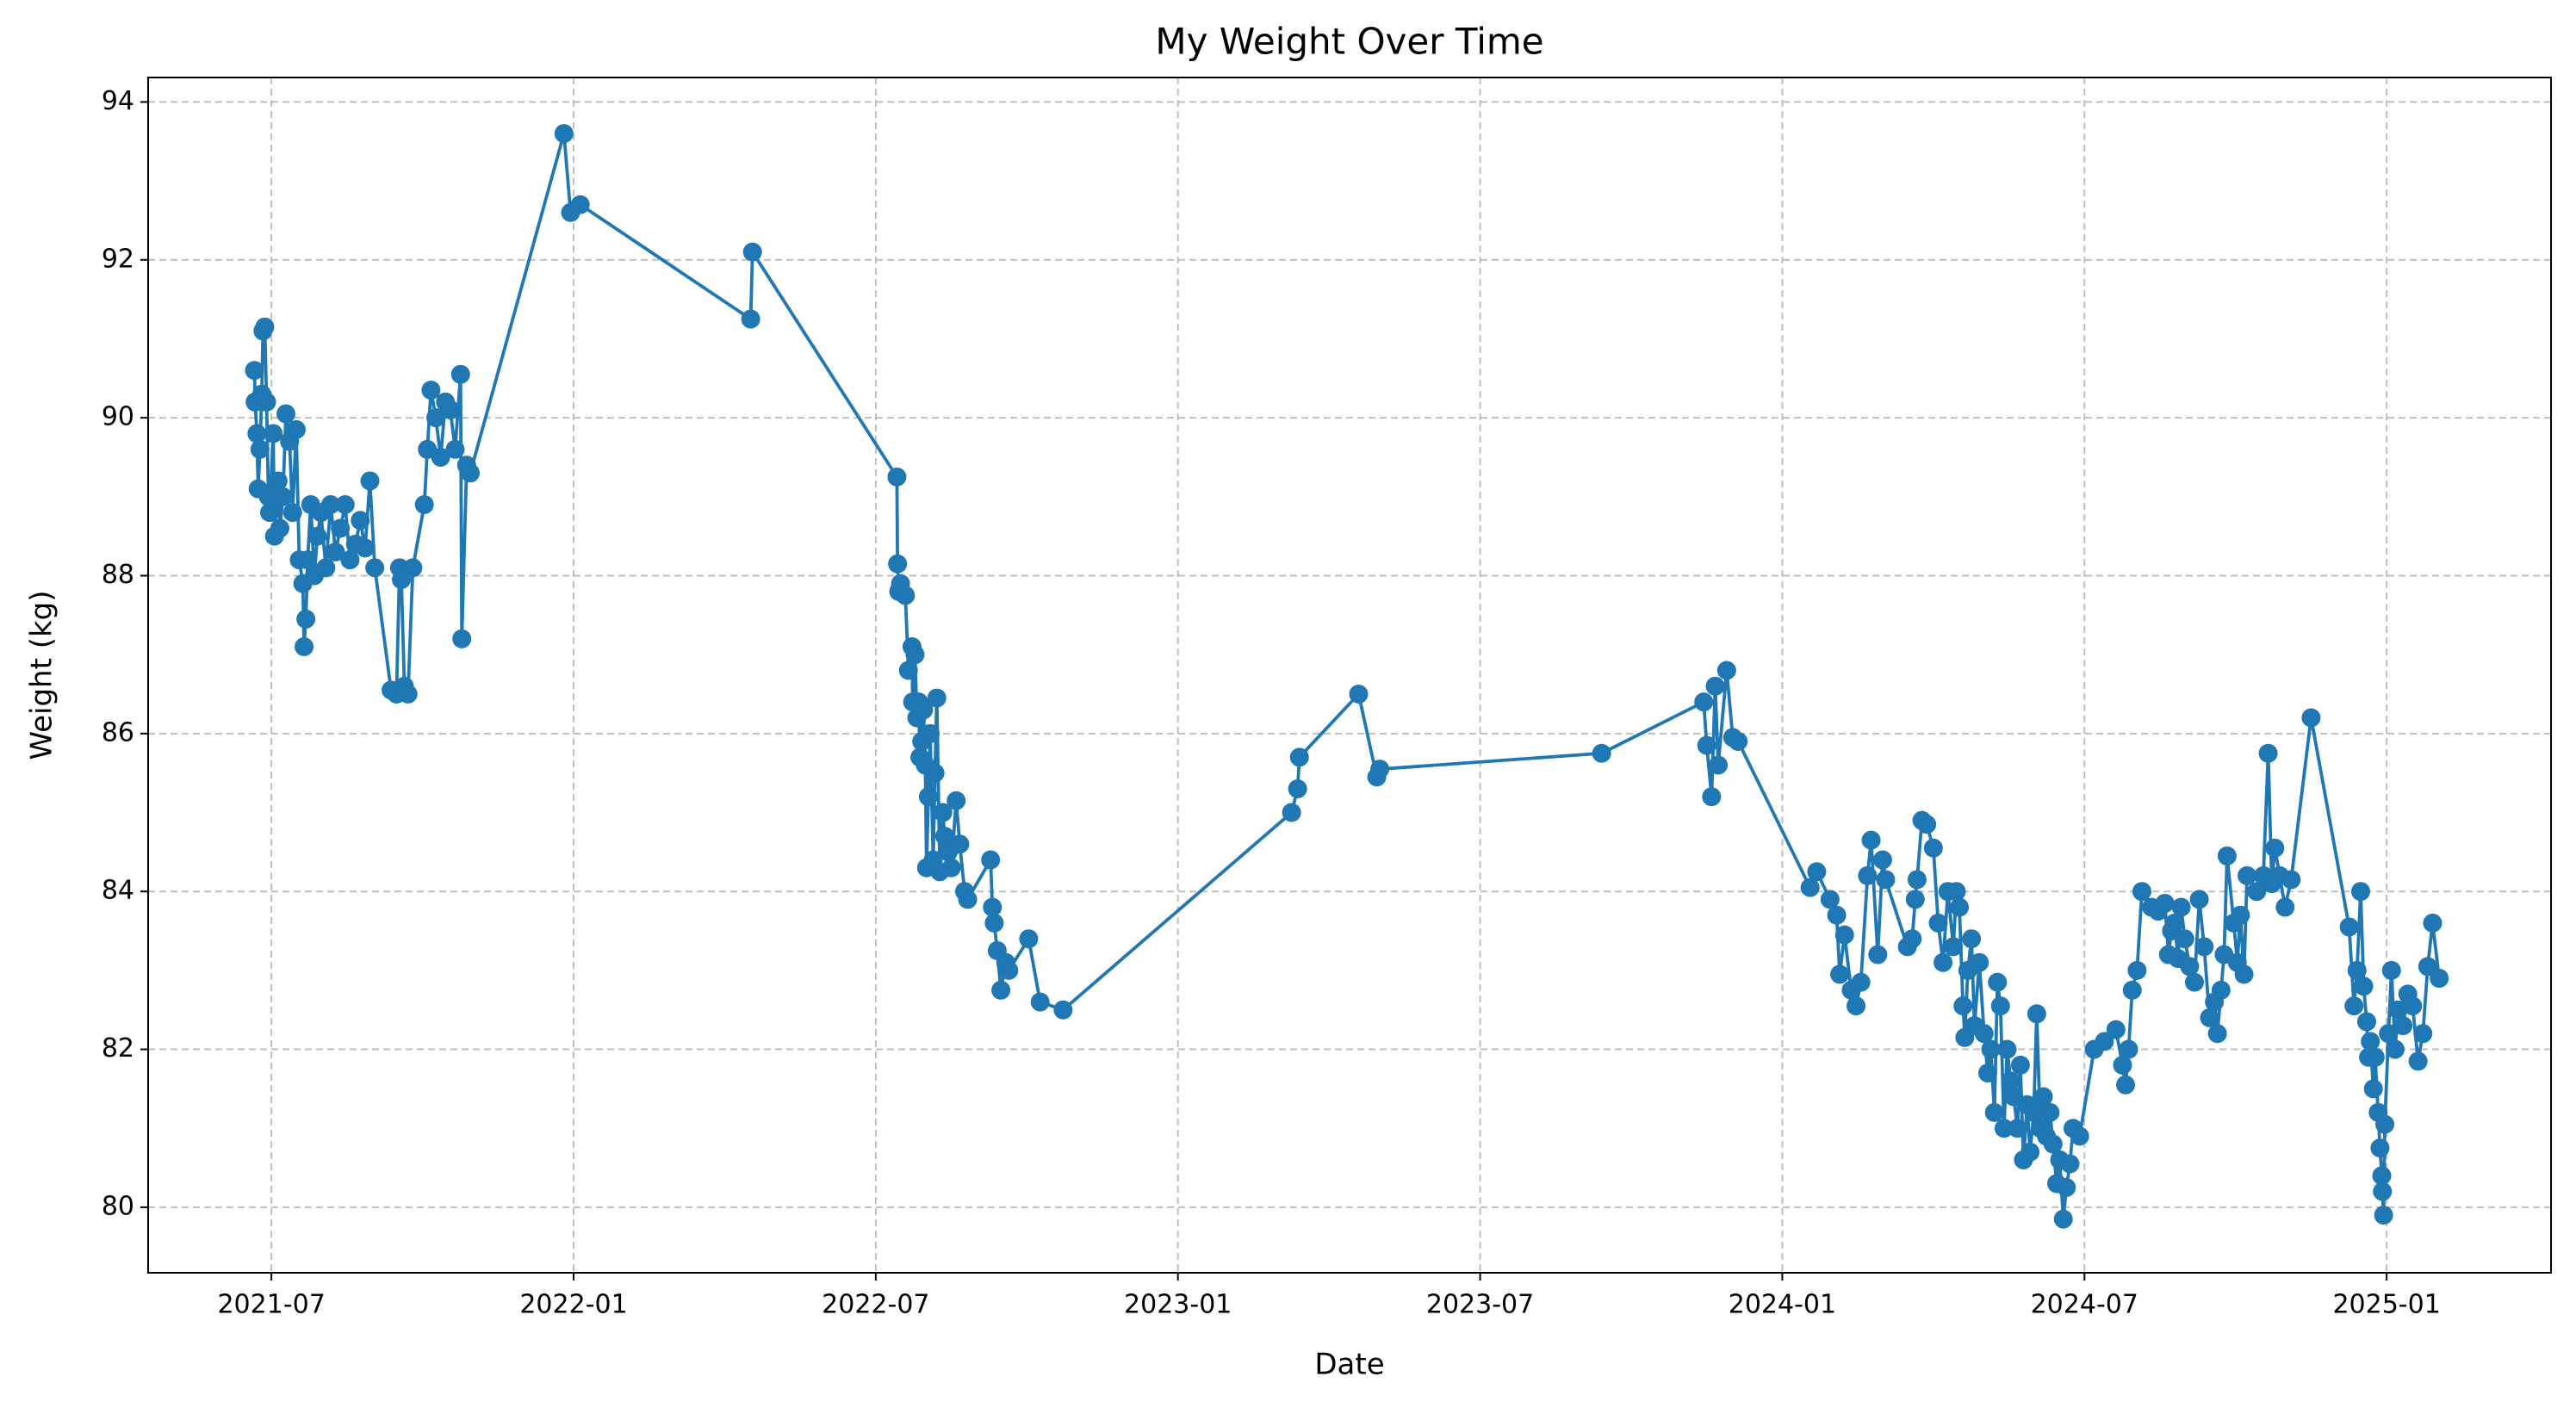 The width and height of the screenshot is (2576, 1414). Describe the element at coordinates (875, 1305) in the screenshot. I see `x-tick-label: 2022-07` at that location.